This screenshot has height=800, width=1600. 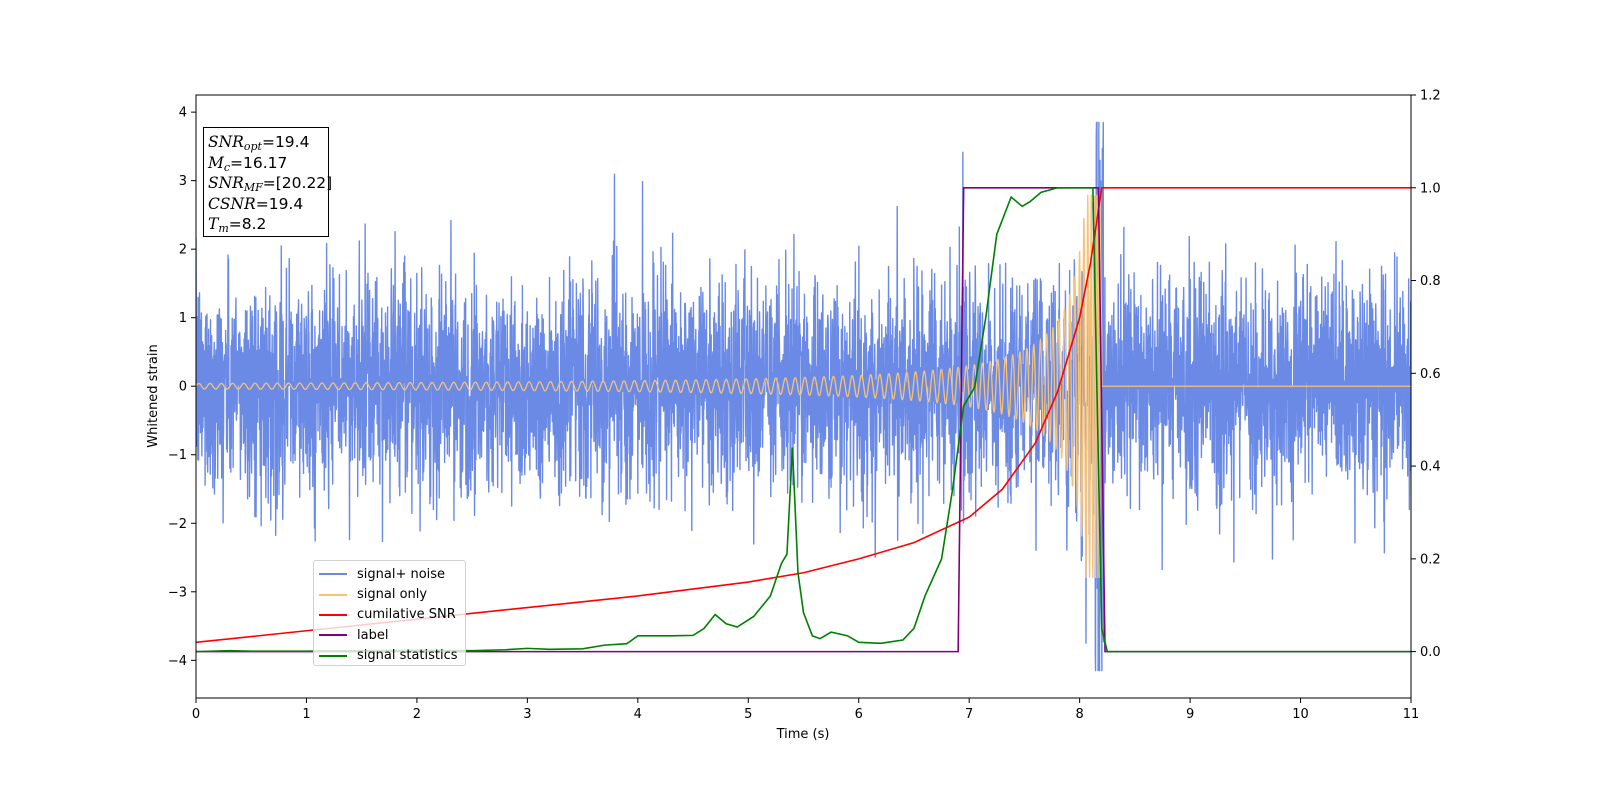 What do you see at coordinates (256, 203) in the screenshot?
I see `csnr-annotation: CSNR=19.4` at bounding box center [256, 203].